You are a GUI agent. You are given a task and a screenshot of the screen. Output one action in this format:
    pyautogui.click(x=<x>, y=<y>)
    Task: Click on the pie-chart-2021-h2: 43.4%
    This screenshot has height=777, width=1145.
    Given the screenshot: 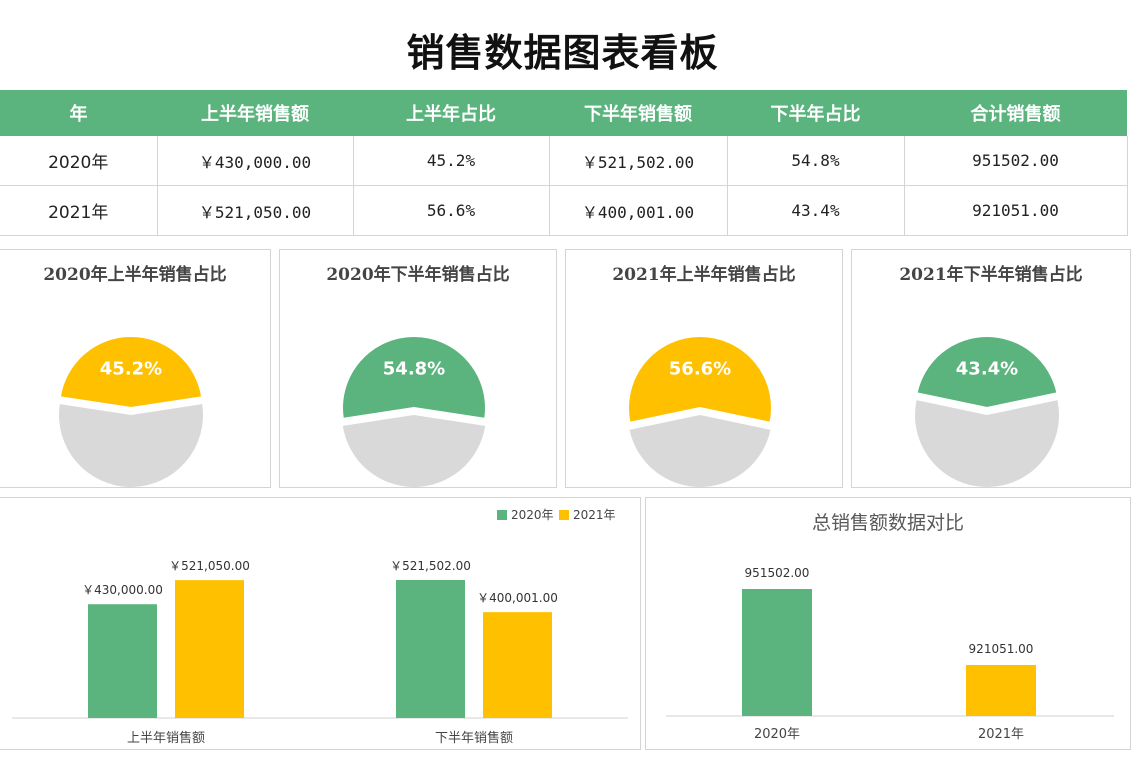 What is the action you would take?
    pyautogui.click(x=987, y=411)
    